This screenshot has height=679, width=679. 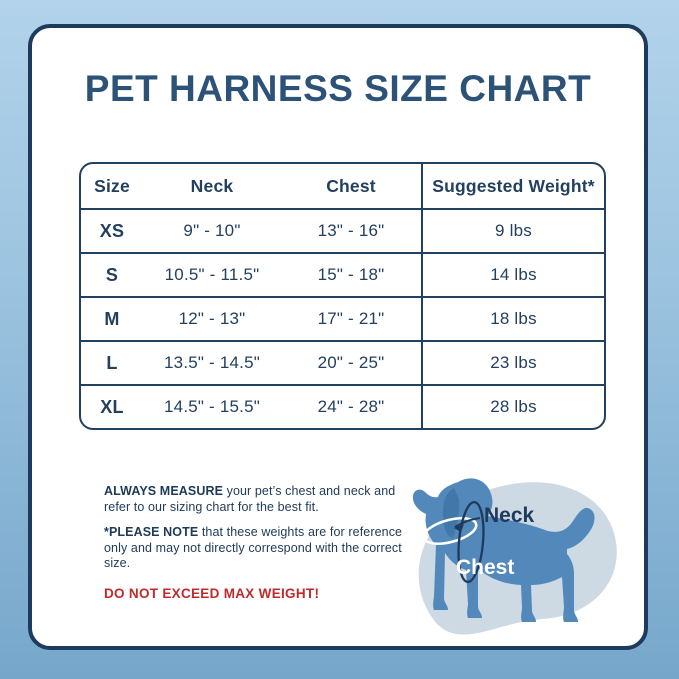 What do you see at coordinates (112, 362) in the screenshot?
I see `size-cell: L` at bounding box center [112, 362].